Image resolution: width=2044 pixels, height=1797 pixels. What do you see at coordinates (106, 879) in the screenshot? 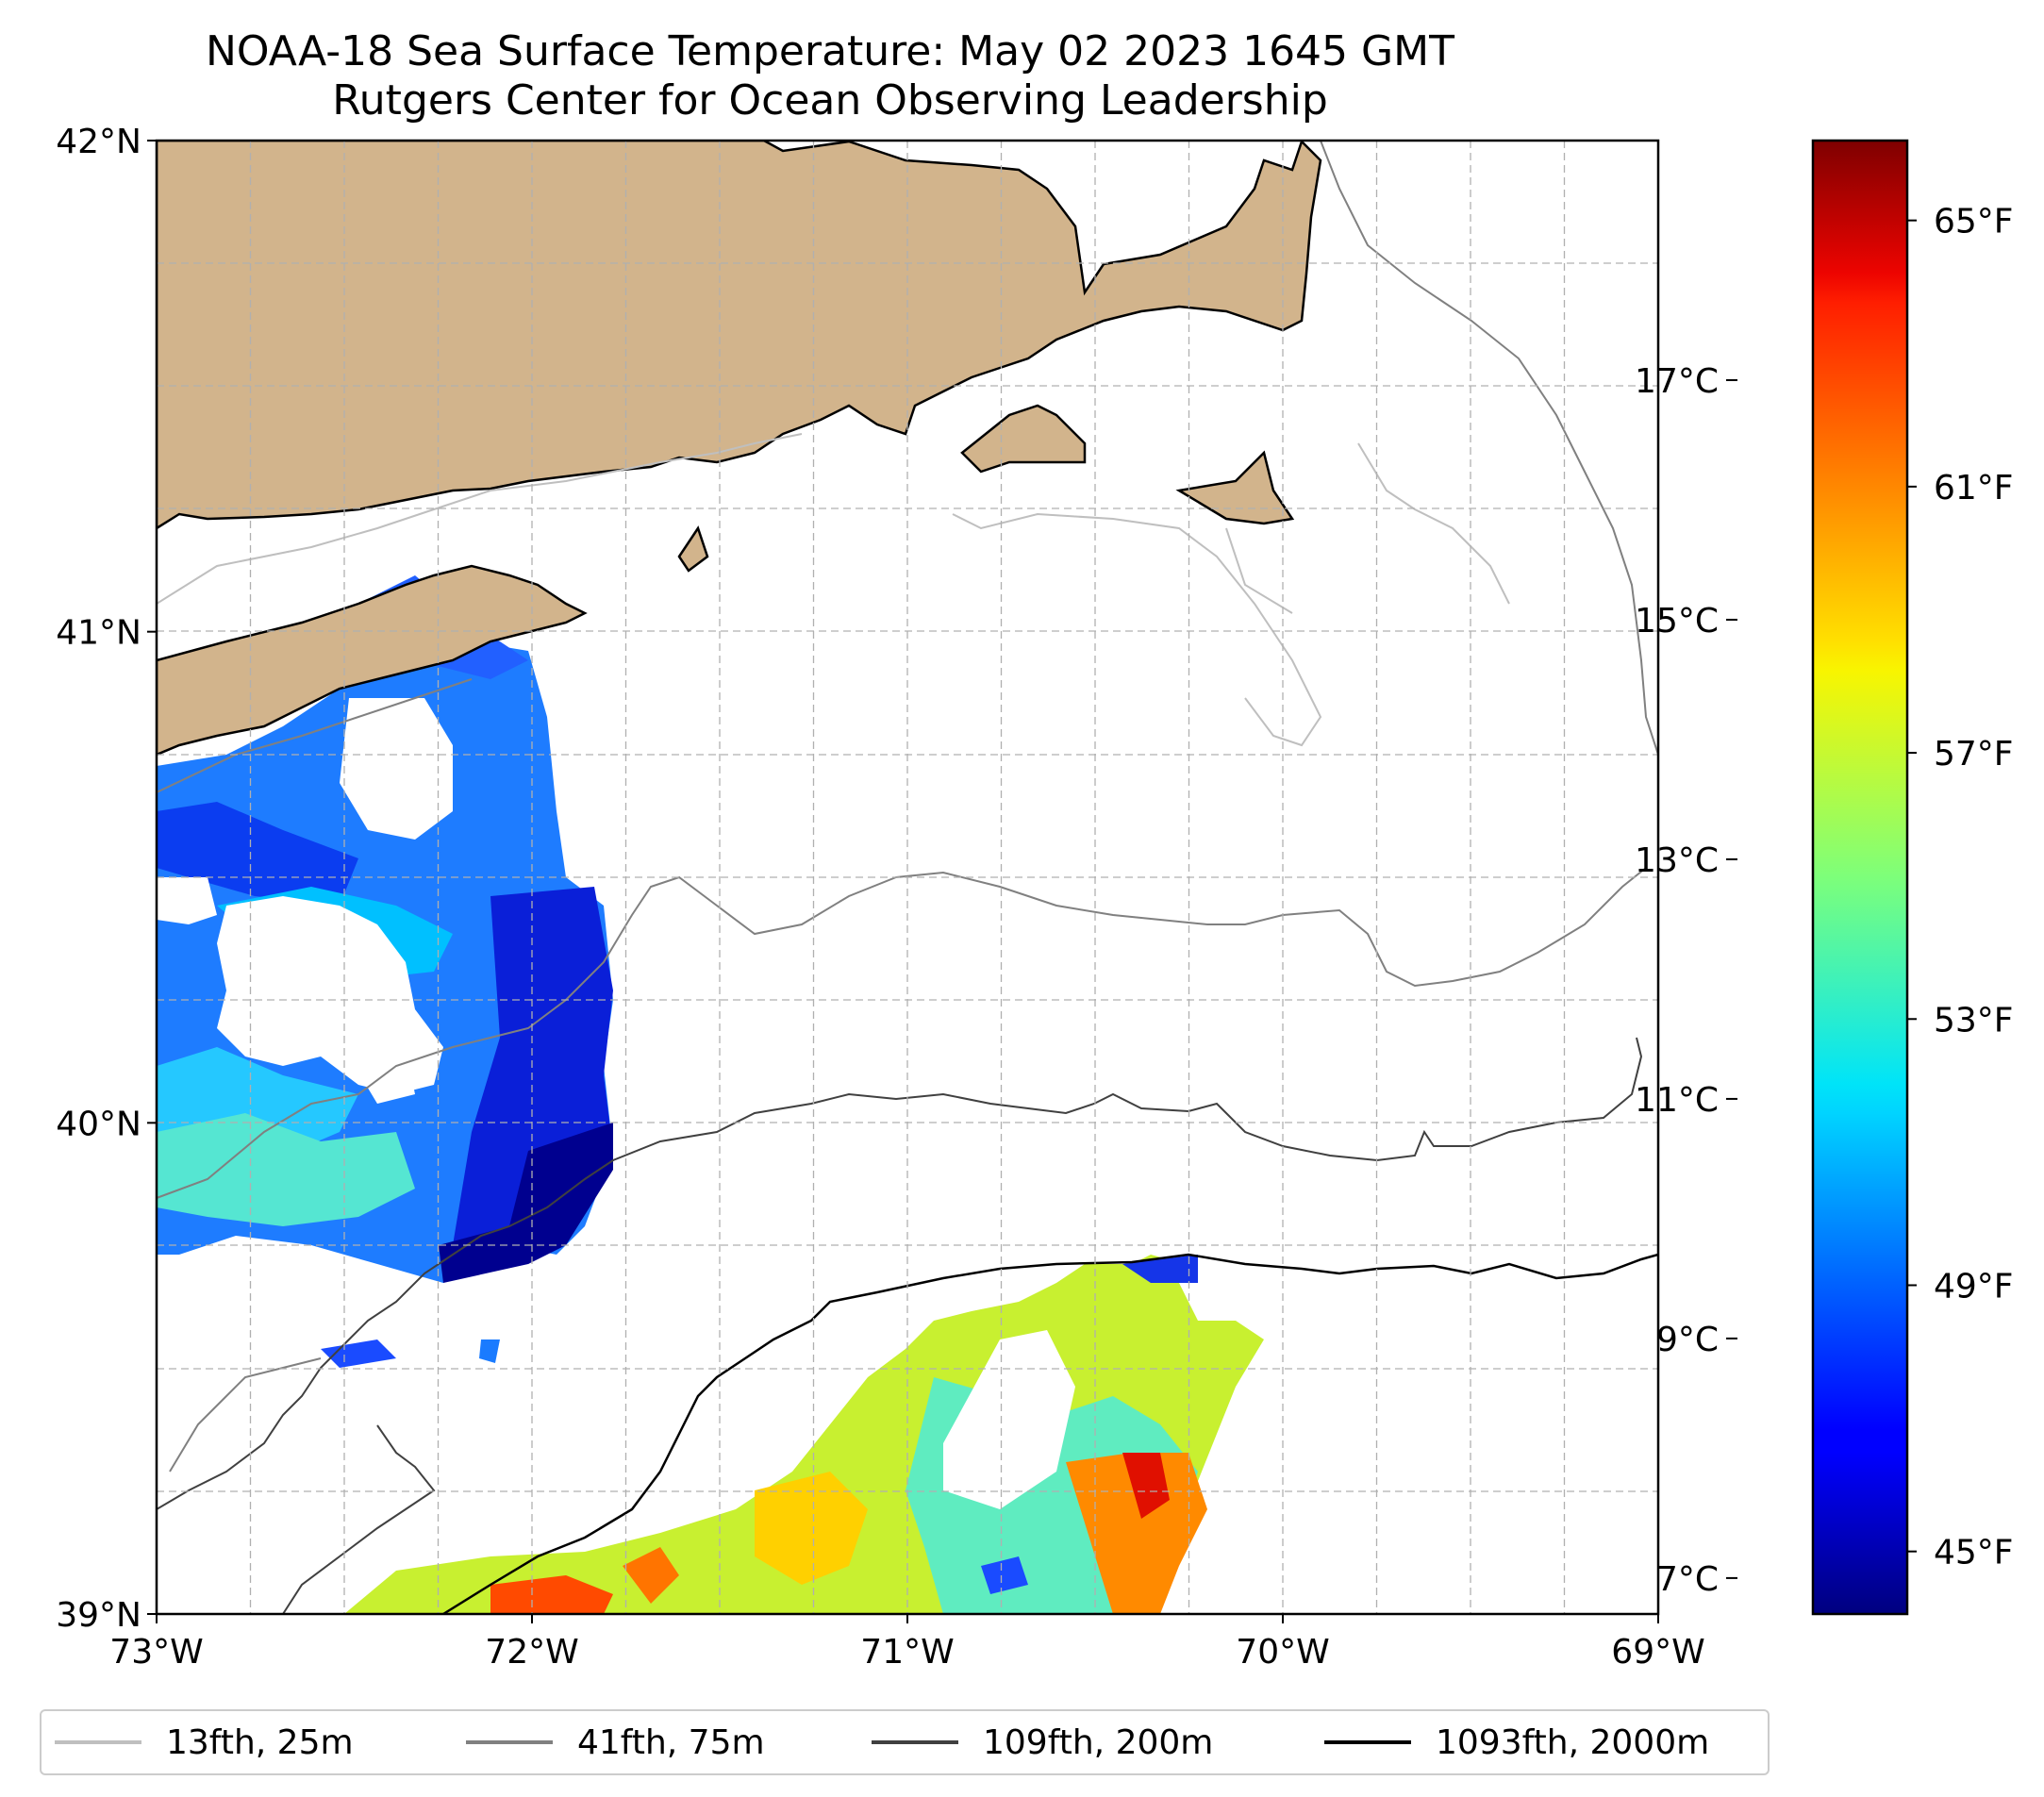
I see `y-axis: 42°N 41°N 40°N 39°N` at bounding box center [106, 879].